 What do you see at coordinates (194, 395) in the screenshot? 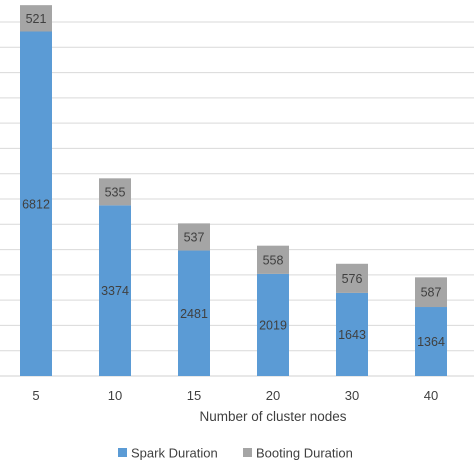
I see `x-tick-label-15: 15` at bounding box center [194, 395].